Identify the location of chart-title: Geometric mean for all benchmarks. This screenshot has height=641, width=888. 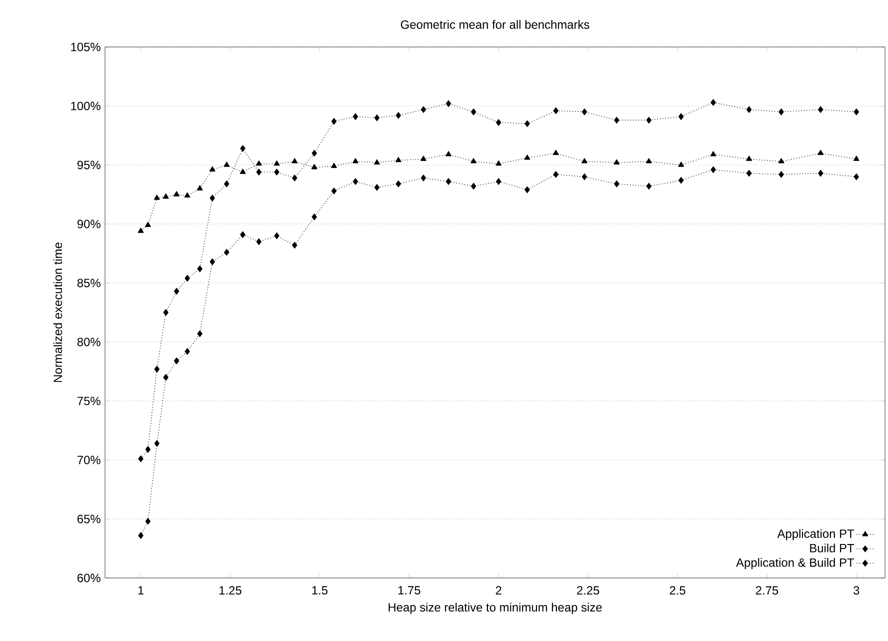
(495, 24).